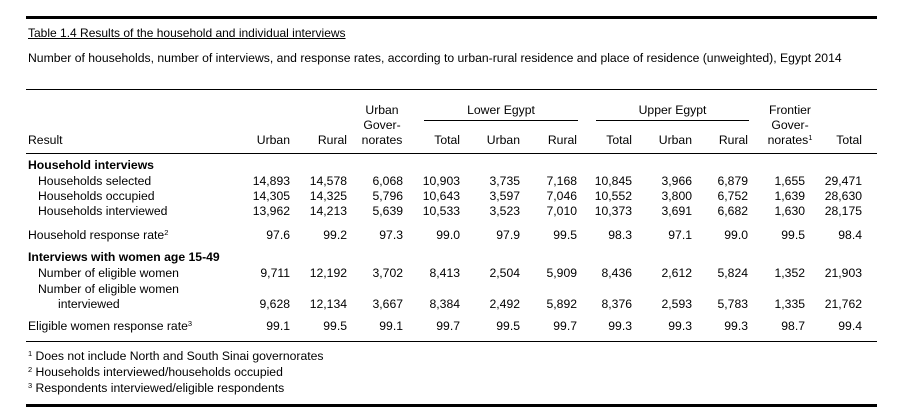 The width and height of the screenshot is (915, 420). I want to click on table-cell: 99.4, so click(850, 326).